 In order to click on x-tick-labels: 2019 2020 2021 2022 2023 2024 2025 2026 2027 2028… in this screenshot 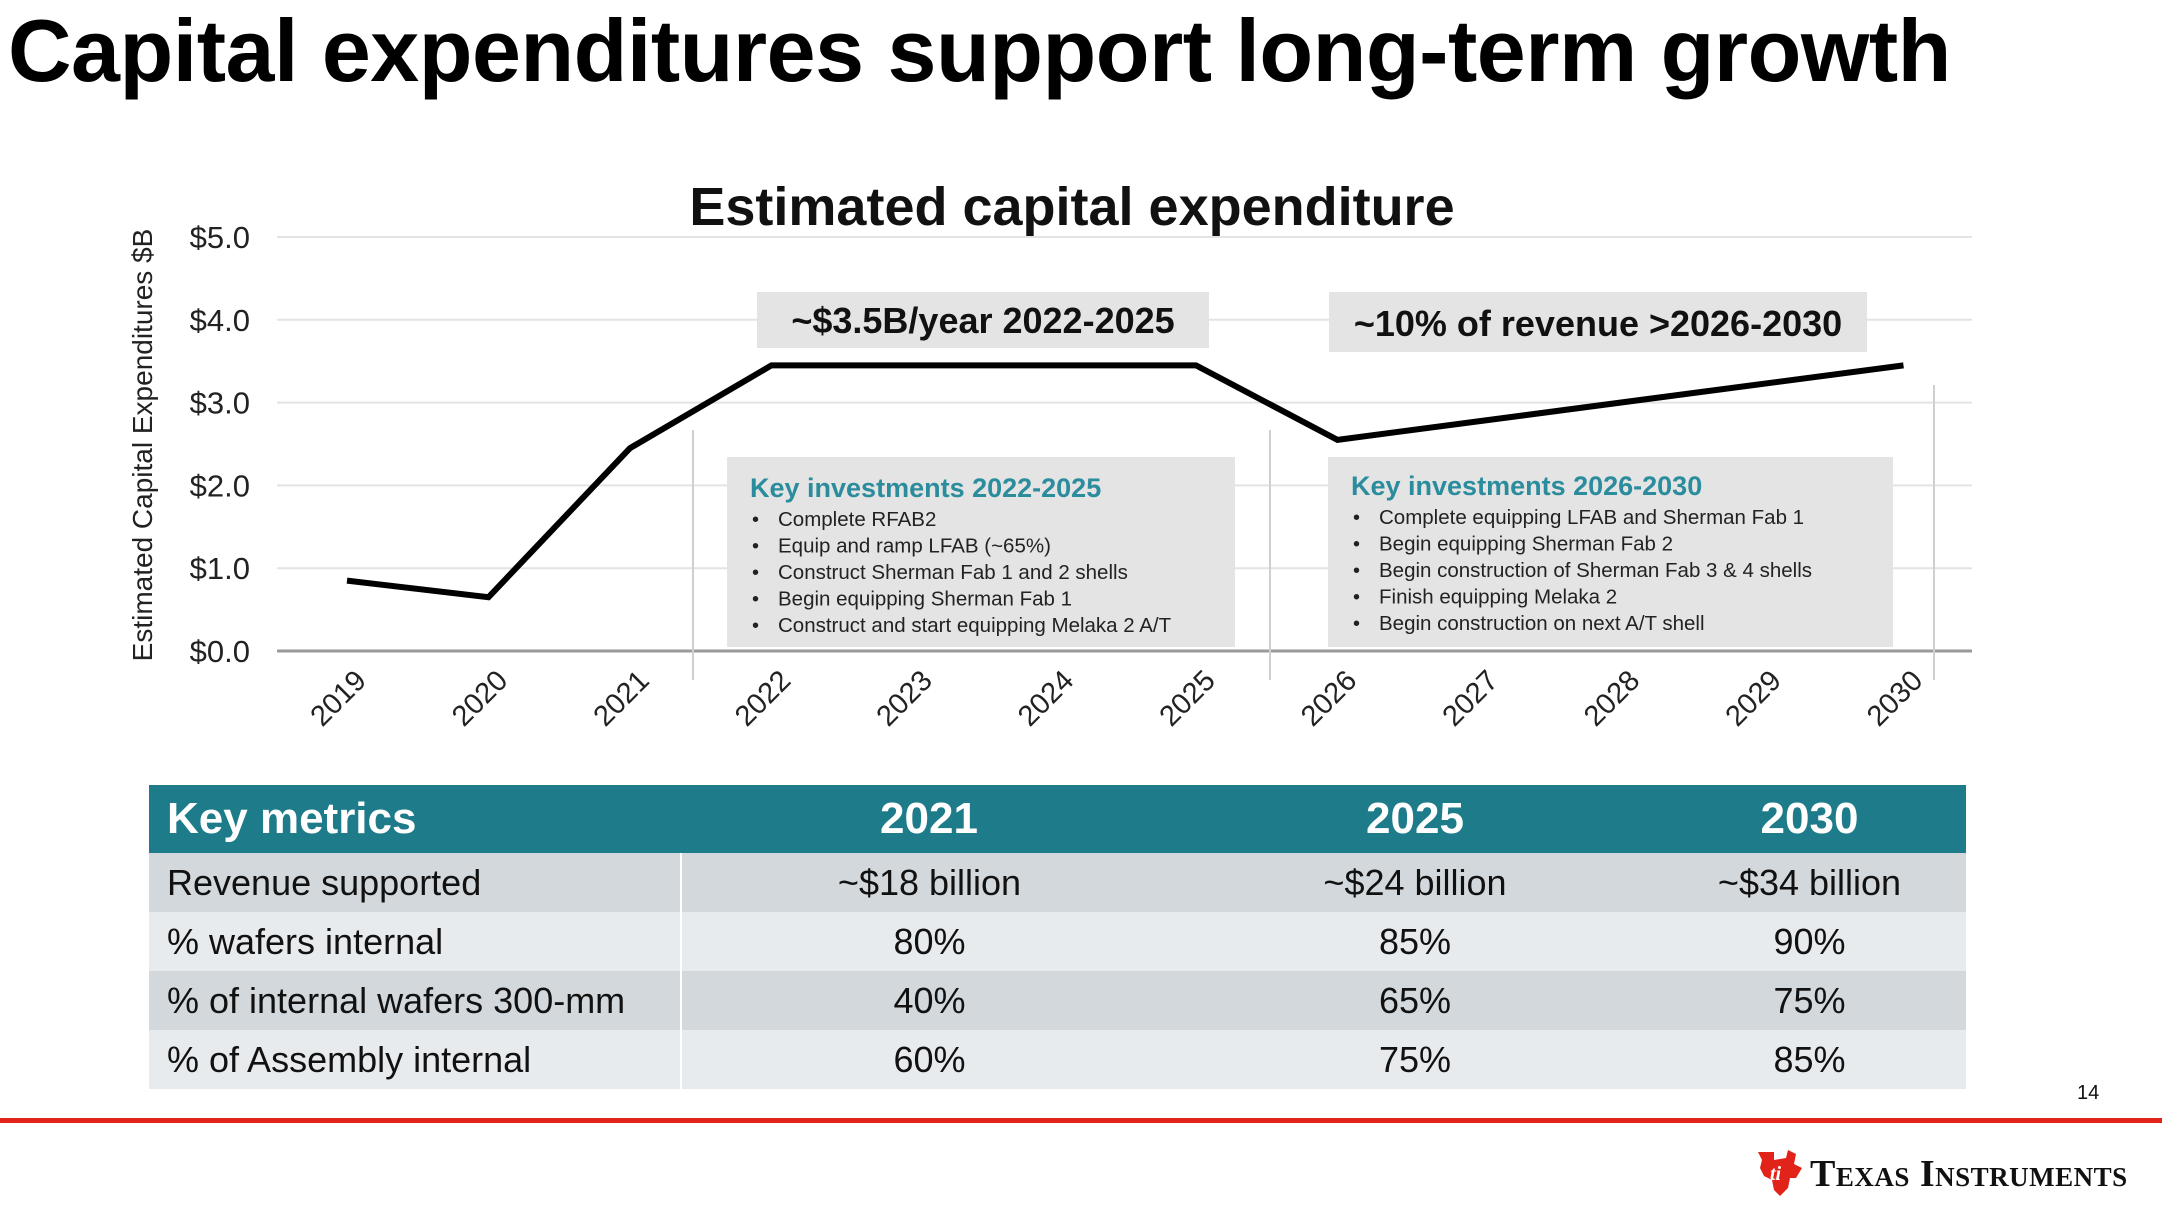, I will do `click(1117, 699)`.